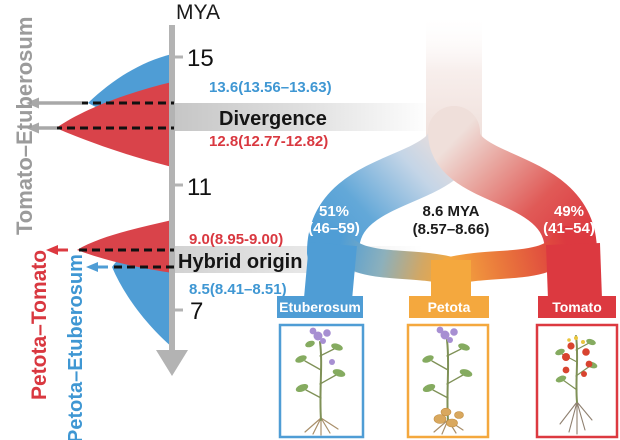 This screenshot has width=620, height=440. I want to click on right-inheritance-percent: 49%, so click(569, 211).